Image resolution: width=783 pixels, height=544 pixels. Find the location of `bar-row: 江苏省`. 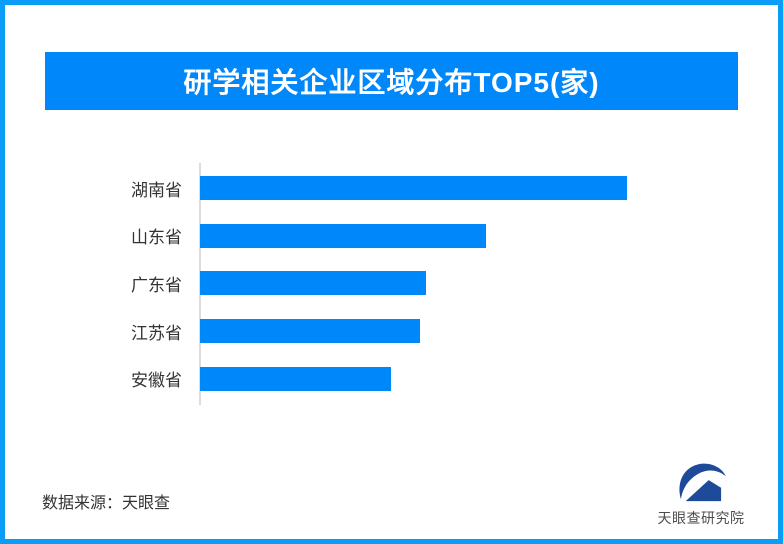

bar-row: 江苏省 is located at coordinates (391, 331).